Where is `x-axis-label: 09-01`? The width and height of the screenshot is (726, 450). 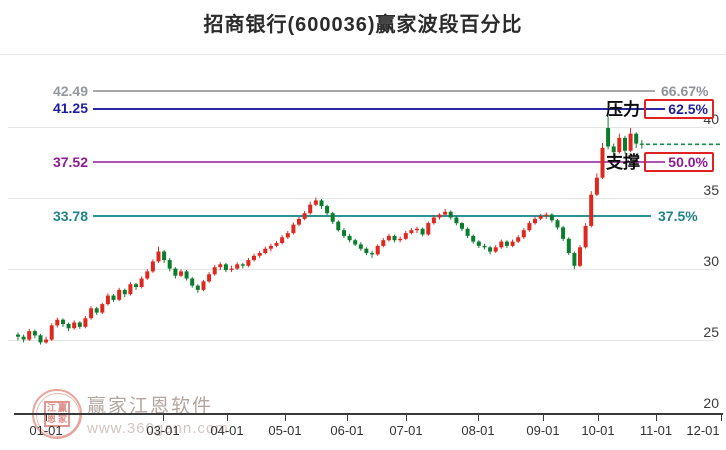 x-axis-label: 09-01 is located at coordinates (543, 430).